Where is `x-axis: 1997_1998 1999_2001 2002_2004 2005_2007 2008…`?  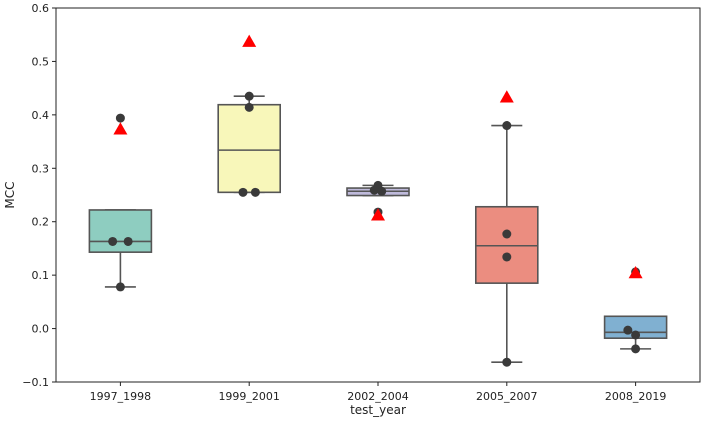
x-axis: 1997_1998 1999_2001 2002_2004 2005_2007 2008… is located at coordinates (378, 392).